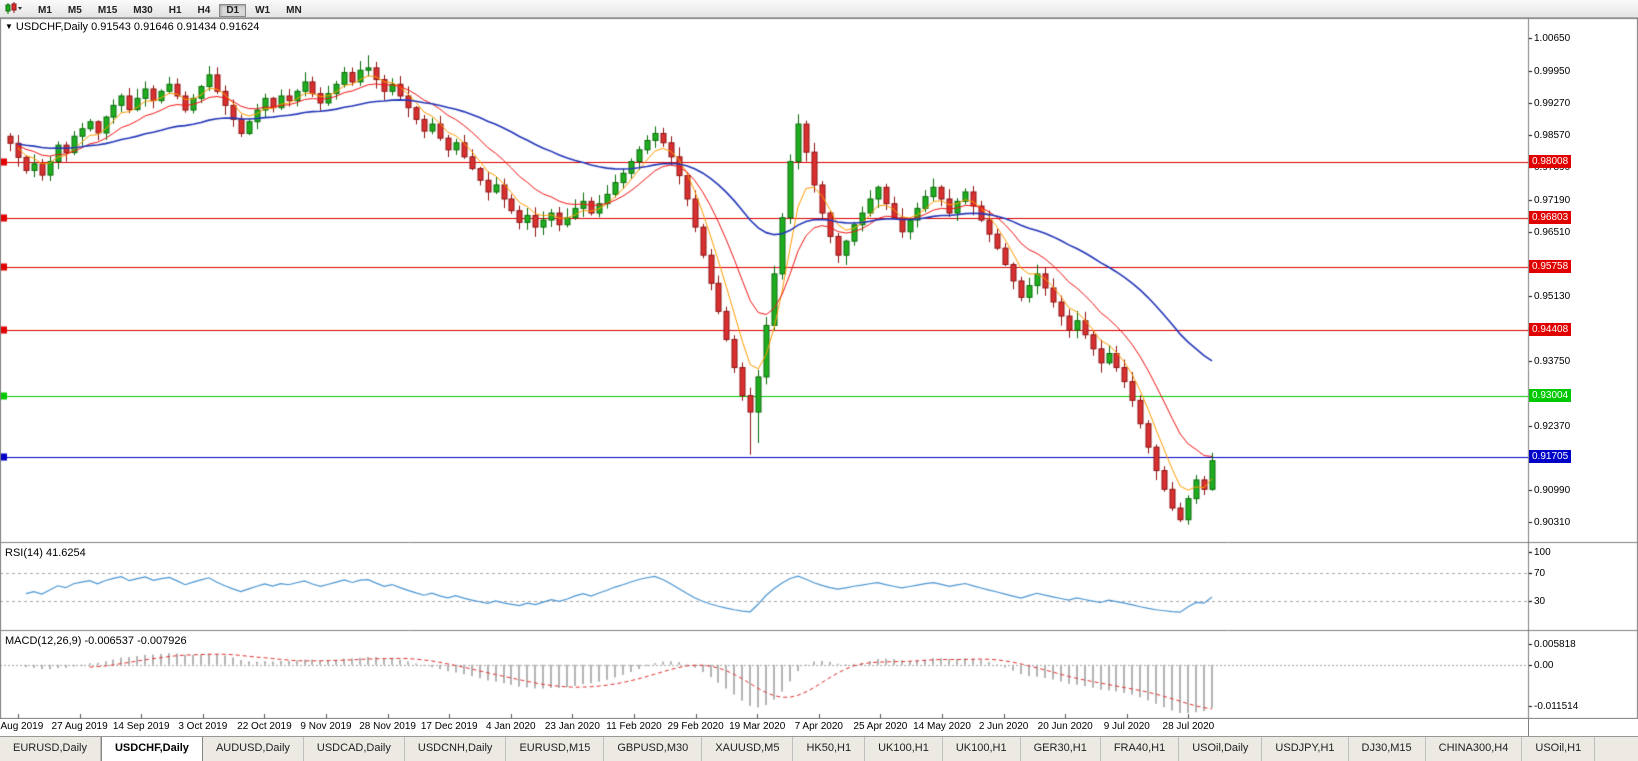 This screenshot has height=761, width=1638. What do you see at coordinates (695, 726) in the screenshot?
I see `date-label: 29 Feb 2020` at bounding box center [695, 726].